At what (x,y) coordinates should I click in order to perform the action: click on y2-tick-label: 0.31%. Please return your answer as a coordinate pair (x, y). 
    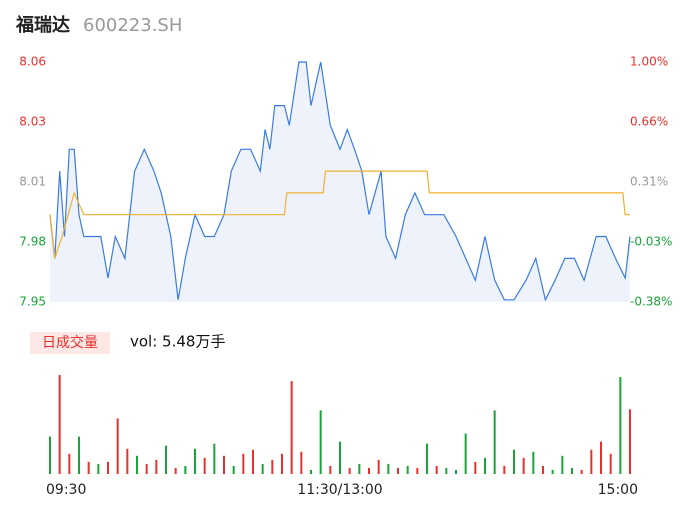
    Looking at the image, I should click on (649, 182).